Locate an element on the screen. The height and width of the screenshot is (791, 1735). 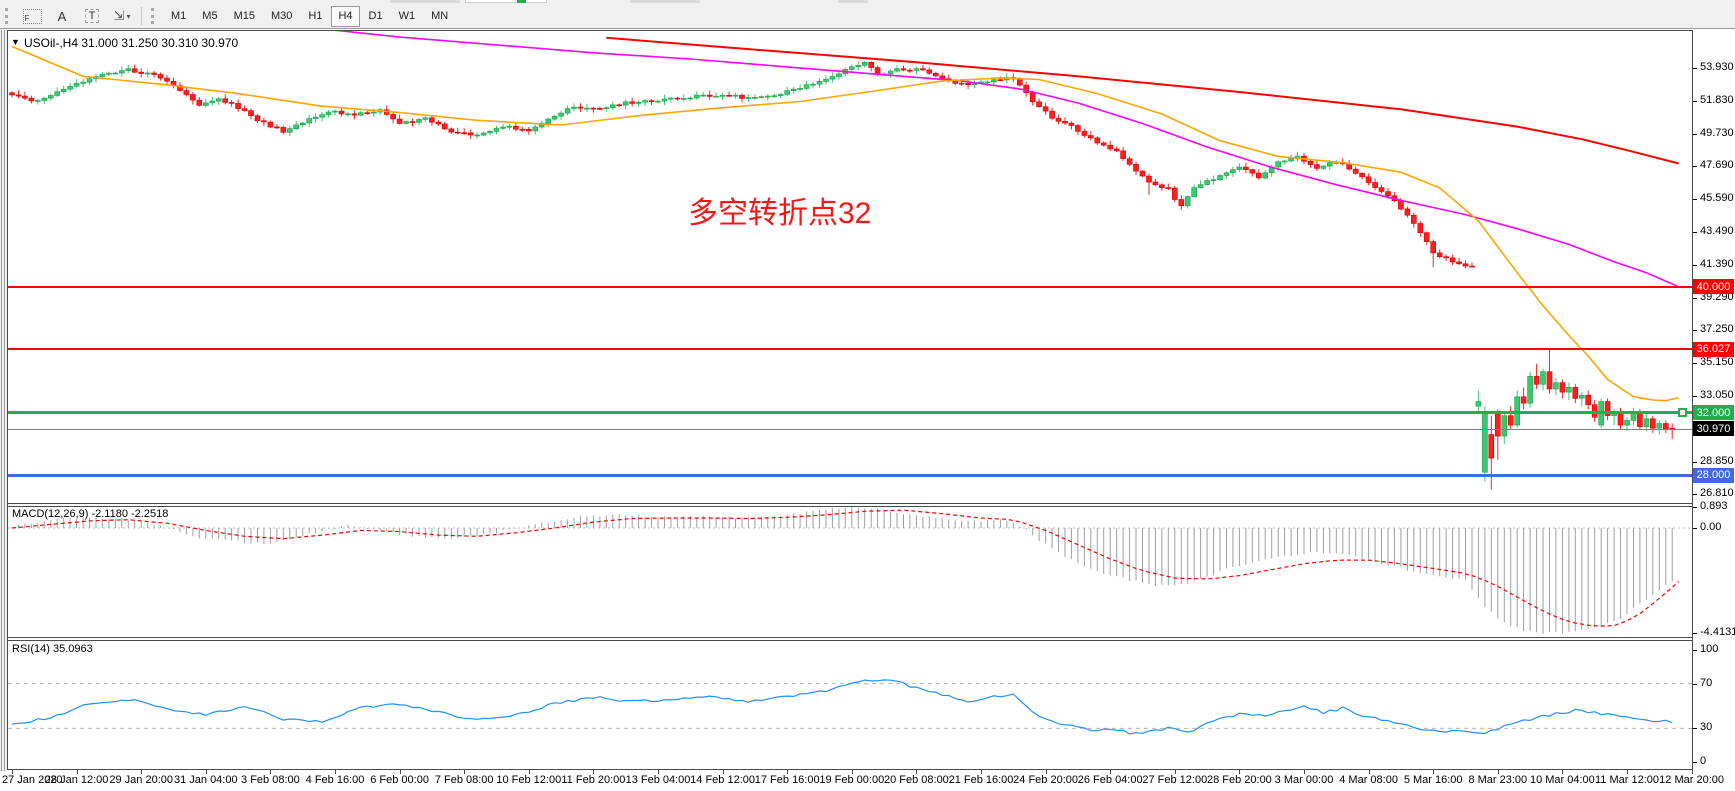
rsi-axis-label: 0 is located at coordinates (1703, 761).